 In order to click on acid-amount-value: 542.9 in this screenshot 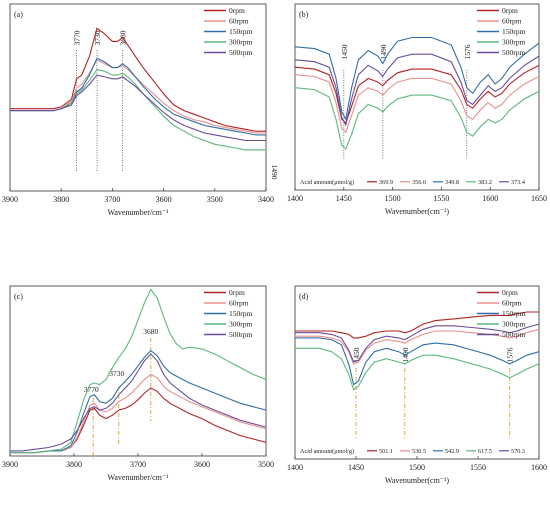, I will do `click(452, 451)`.